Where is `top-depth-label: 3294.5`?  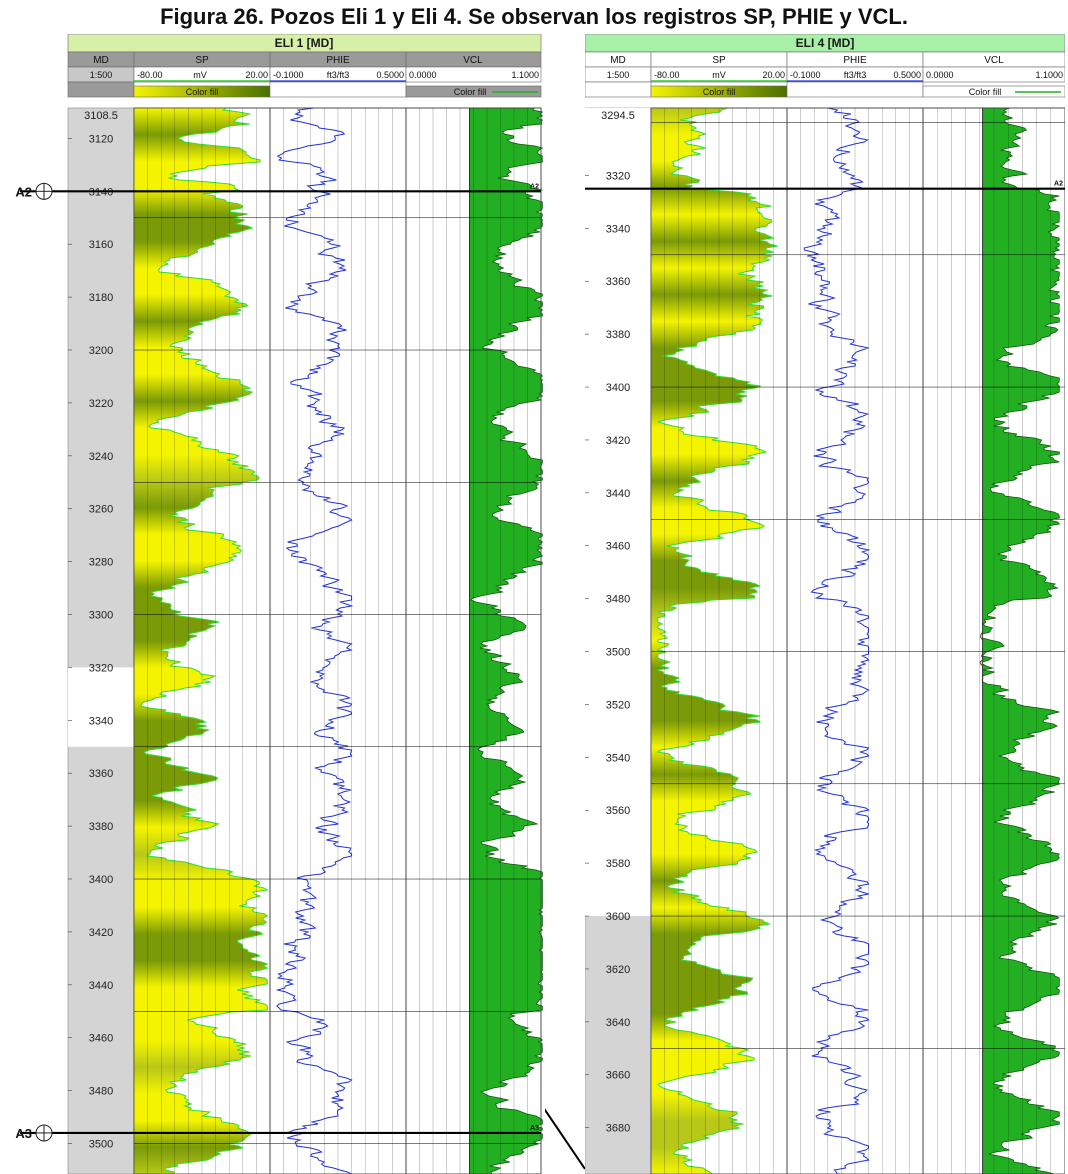 top-depth-label: 3294.5 is located at coordinates (618, 116).